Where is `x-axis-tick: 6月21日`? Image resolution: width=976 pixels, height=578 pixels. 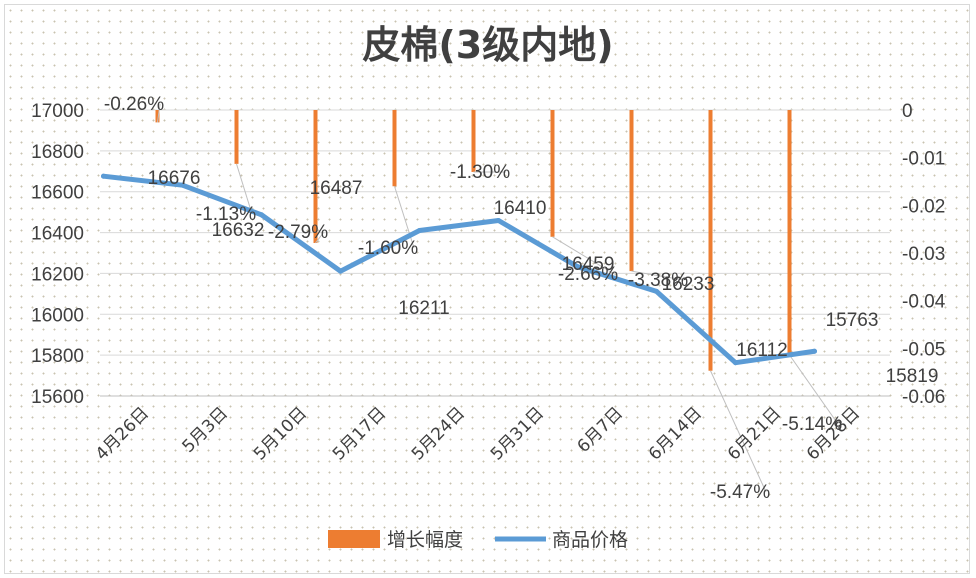 x-axis-tick: 6月21日 is located at coordinates (754, 433).